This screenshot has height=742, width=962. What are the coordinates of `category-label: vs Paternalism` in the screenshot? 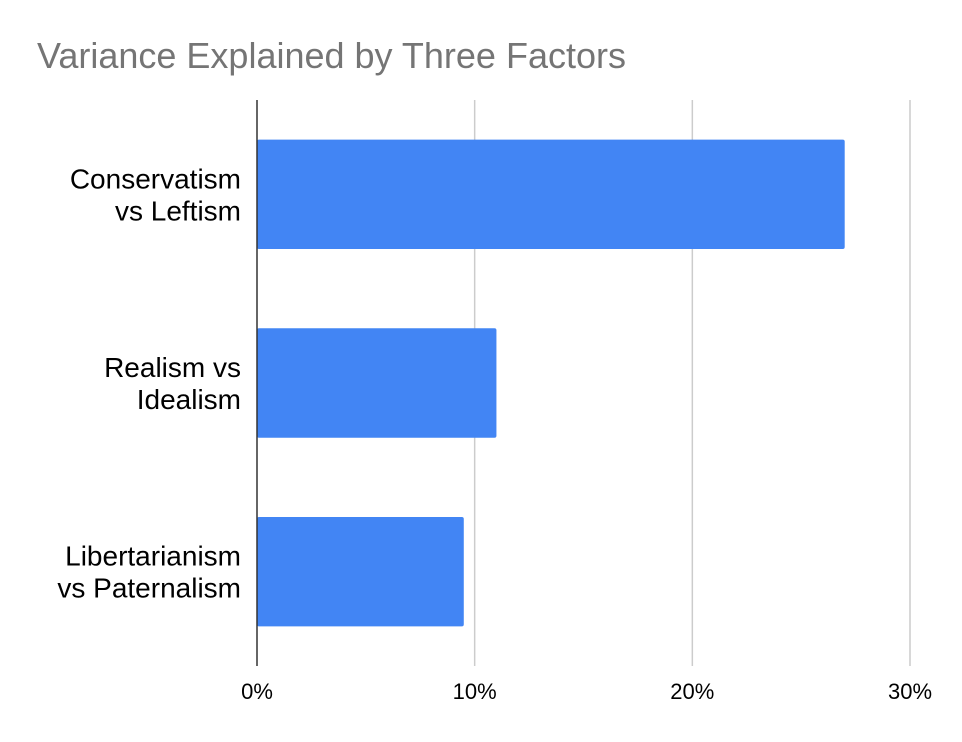 It's located at (149, 588).